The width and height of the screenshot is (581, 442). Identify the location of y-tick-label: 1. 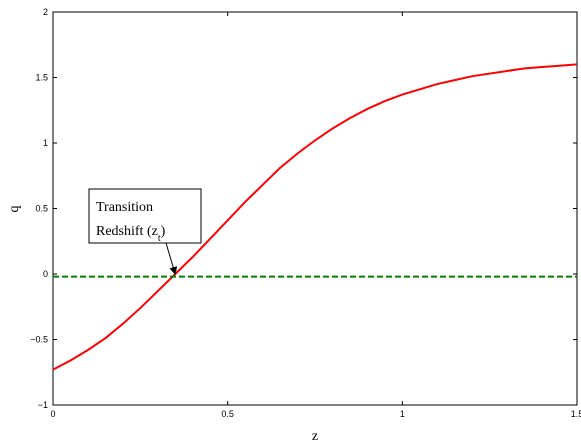
(45, 143).